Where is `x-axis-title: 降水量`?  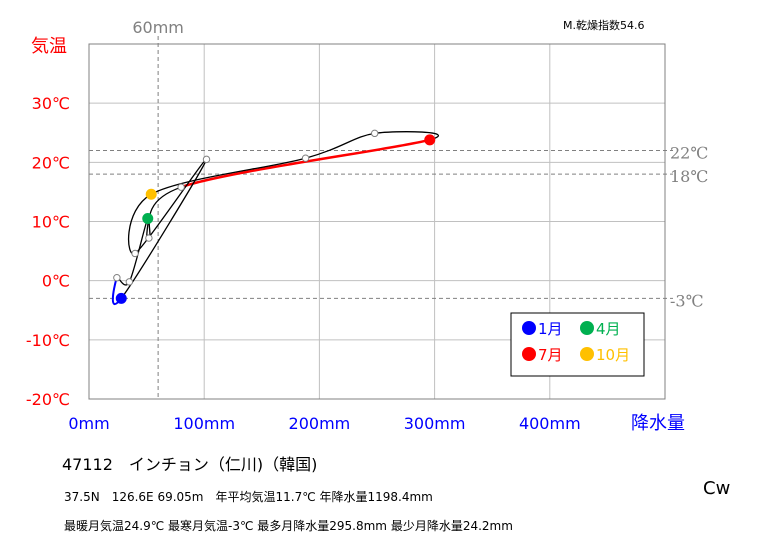 x-axis-title: 降水量 is located at coordinates (658, 423).